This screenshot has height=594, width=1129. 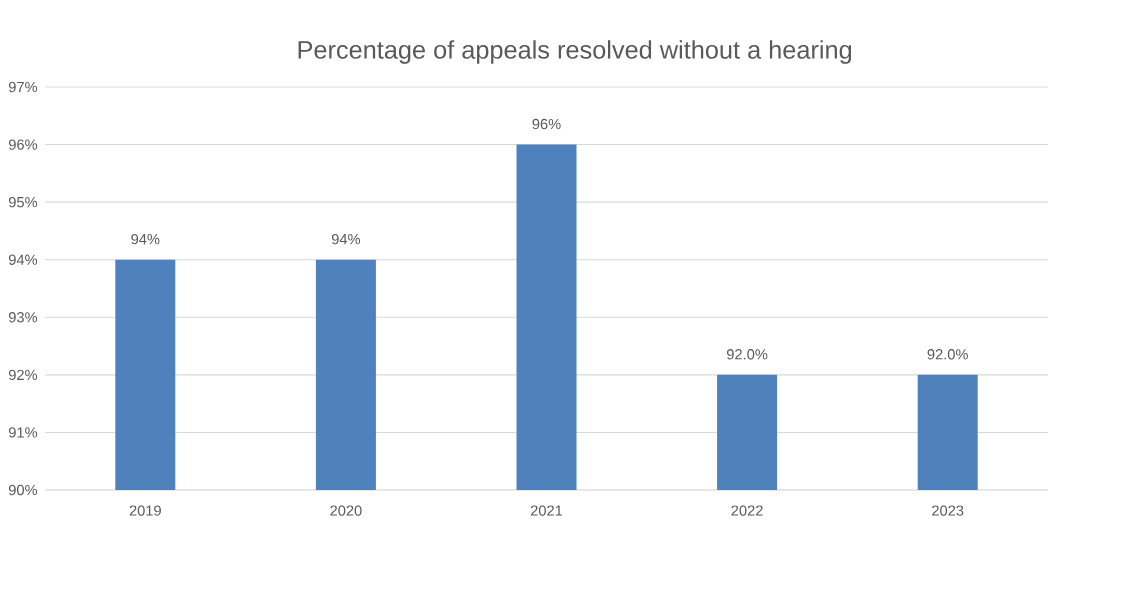 I want to click on x-tick-label: 2022, so click(x=747, y=510).